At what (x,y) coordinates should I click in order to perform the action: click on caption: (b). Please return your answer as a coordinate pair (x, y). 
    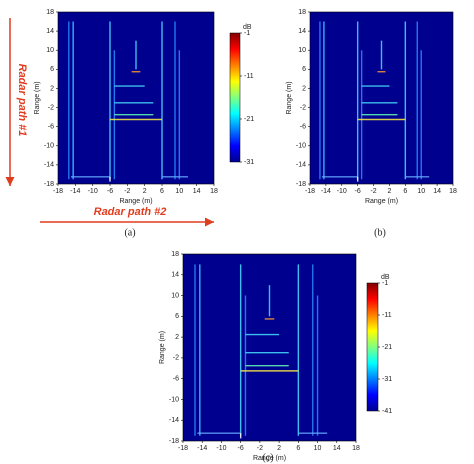
    Looking at the image, I should click on (380, 232).